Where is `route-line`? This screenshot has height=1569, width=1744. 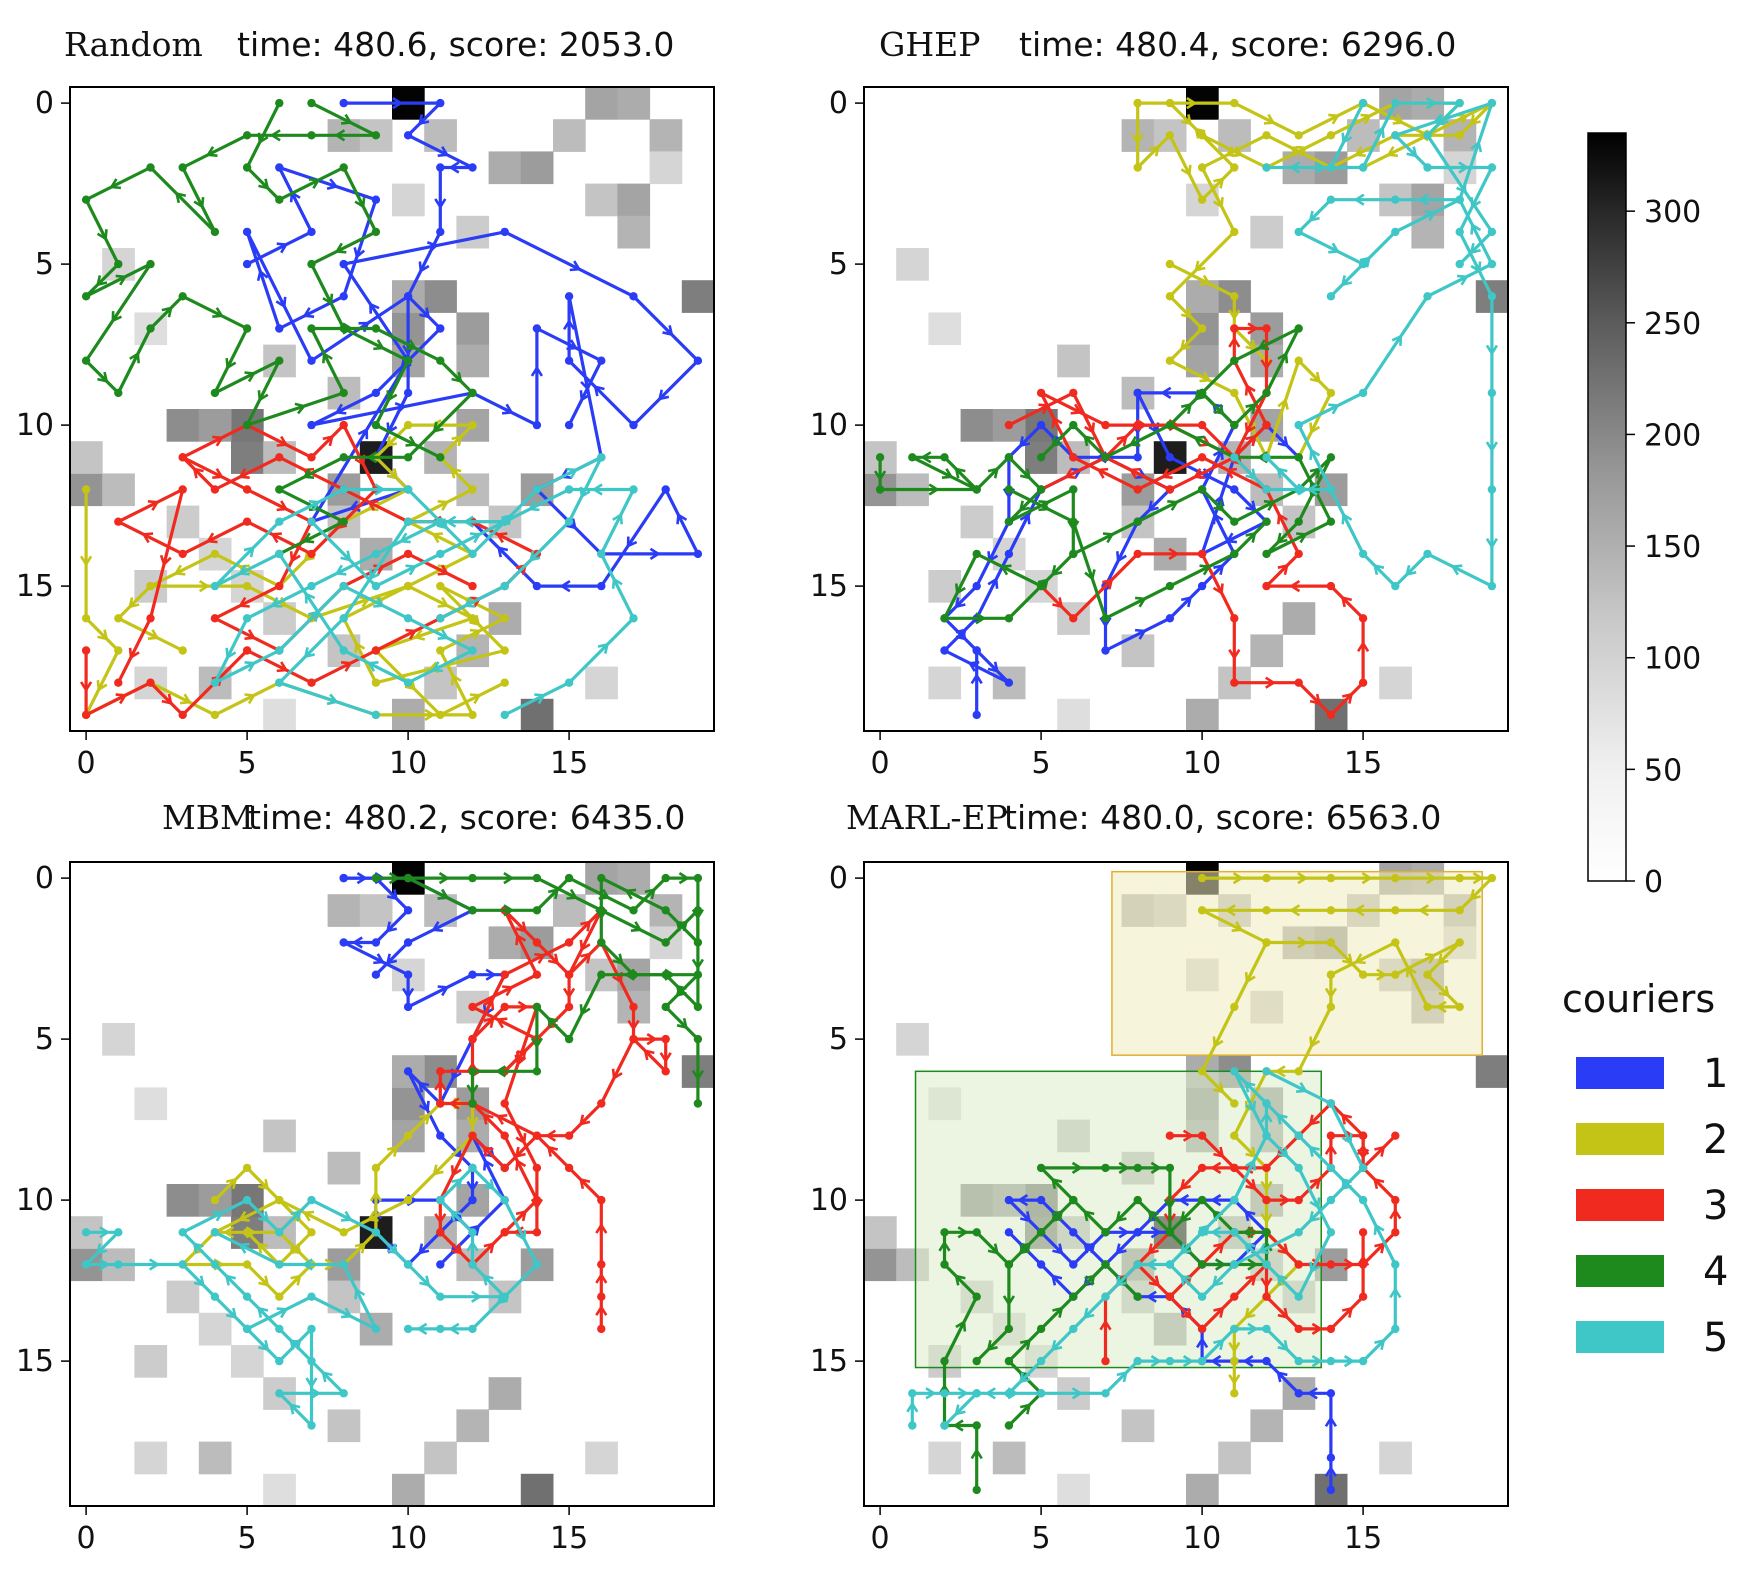
route-line is located at coordinates (1105, 473).